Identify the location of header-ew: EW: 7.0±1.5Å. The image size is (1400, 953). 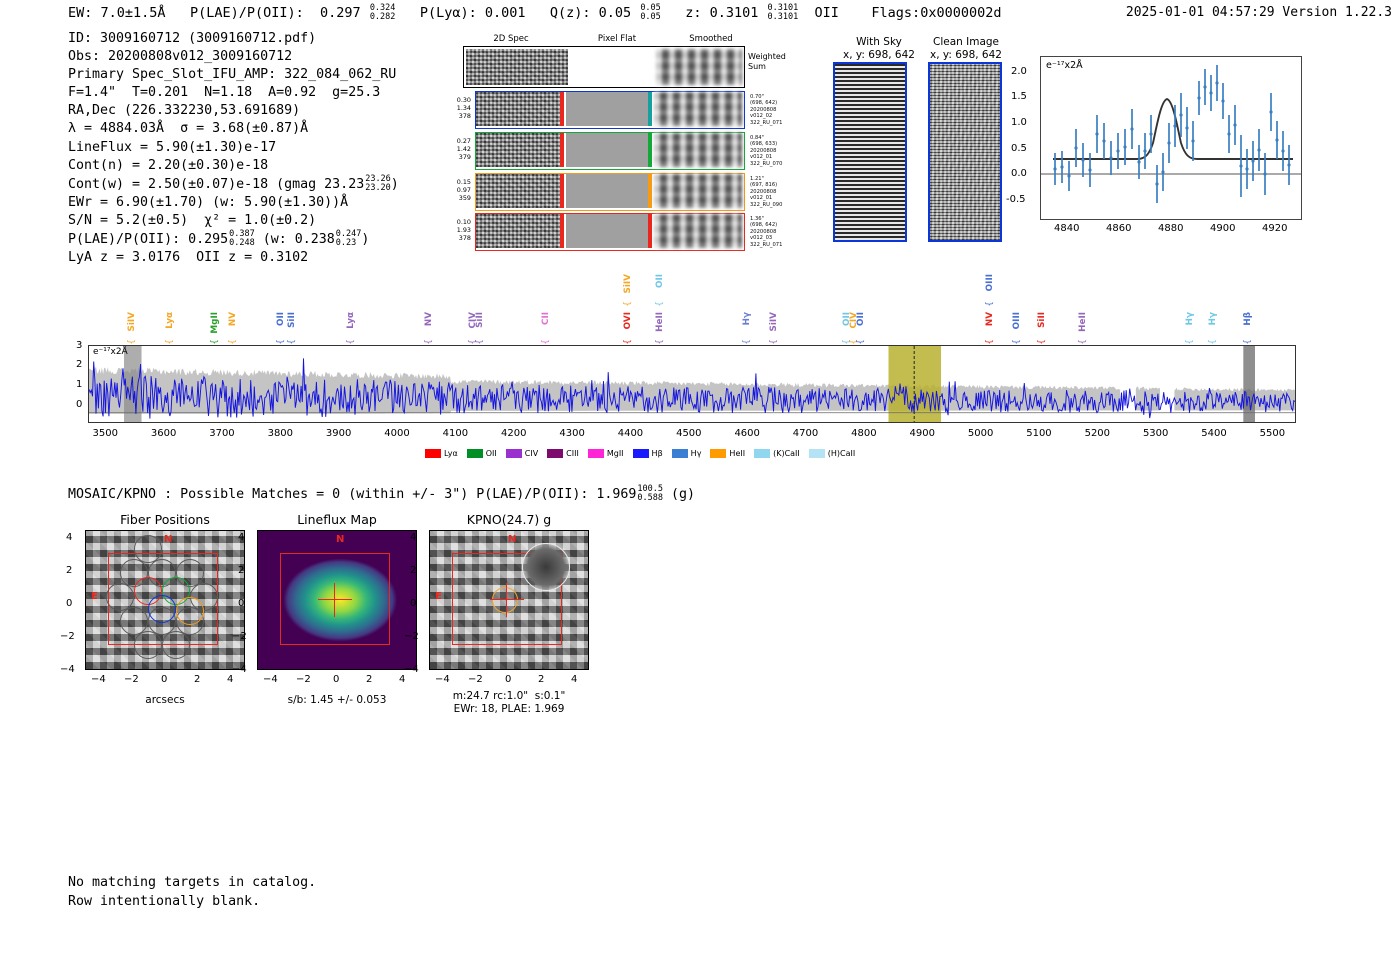
(117, 12).